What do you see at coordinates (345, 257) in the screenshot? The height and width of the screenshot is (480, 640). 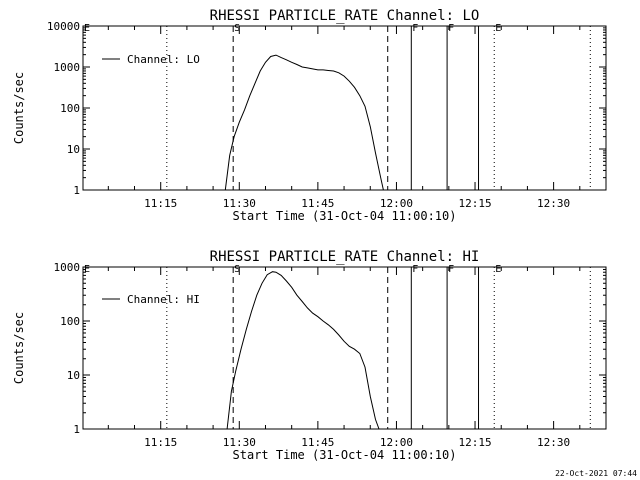 I see `chart-title: RHESSI PARTICLE_RATE Channel: HI` at bounding box center [345, 257].